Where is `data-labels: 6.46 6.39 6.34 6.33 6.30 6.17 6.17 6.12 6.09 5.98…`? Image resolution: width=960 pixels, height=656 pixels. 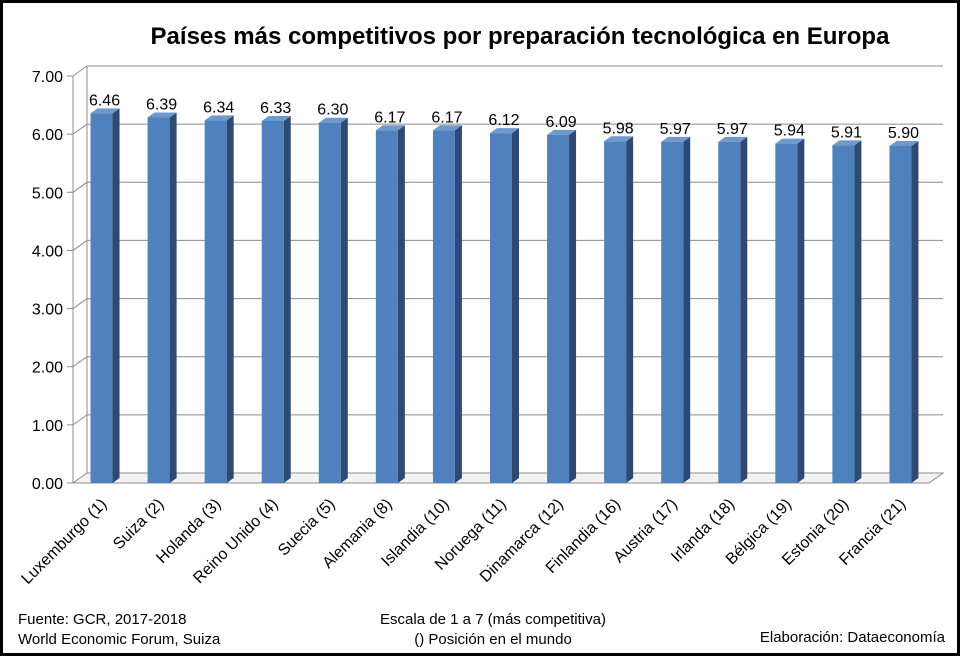 data-labels: 6.46 6.39 6.34 6.33 6.30 6.17 6.17 6.12 6.09 5.98… is located at coordinates (504, 117).